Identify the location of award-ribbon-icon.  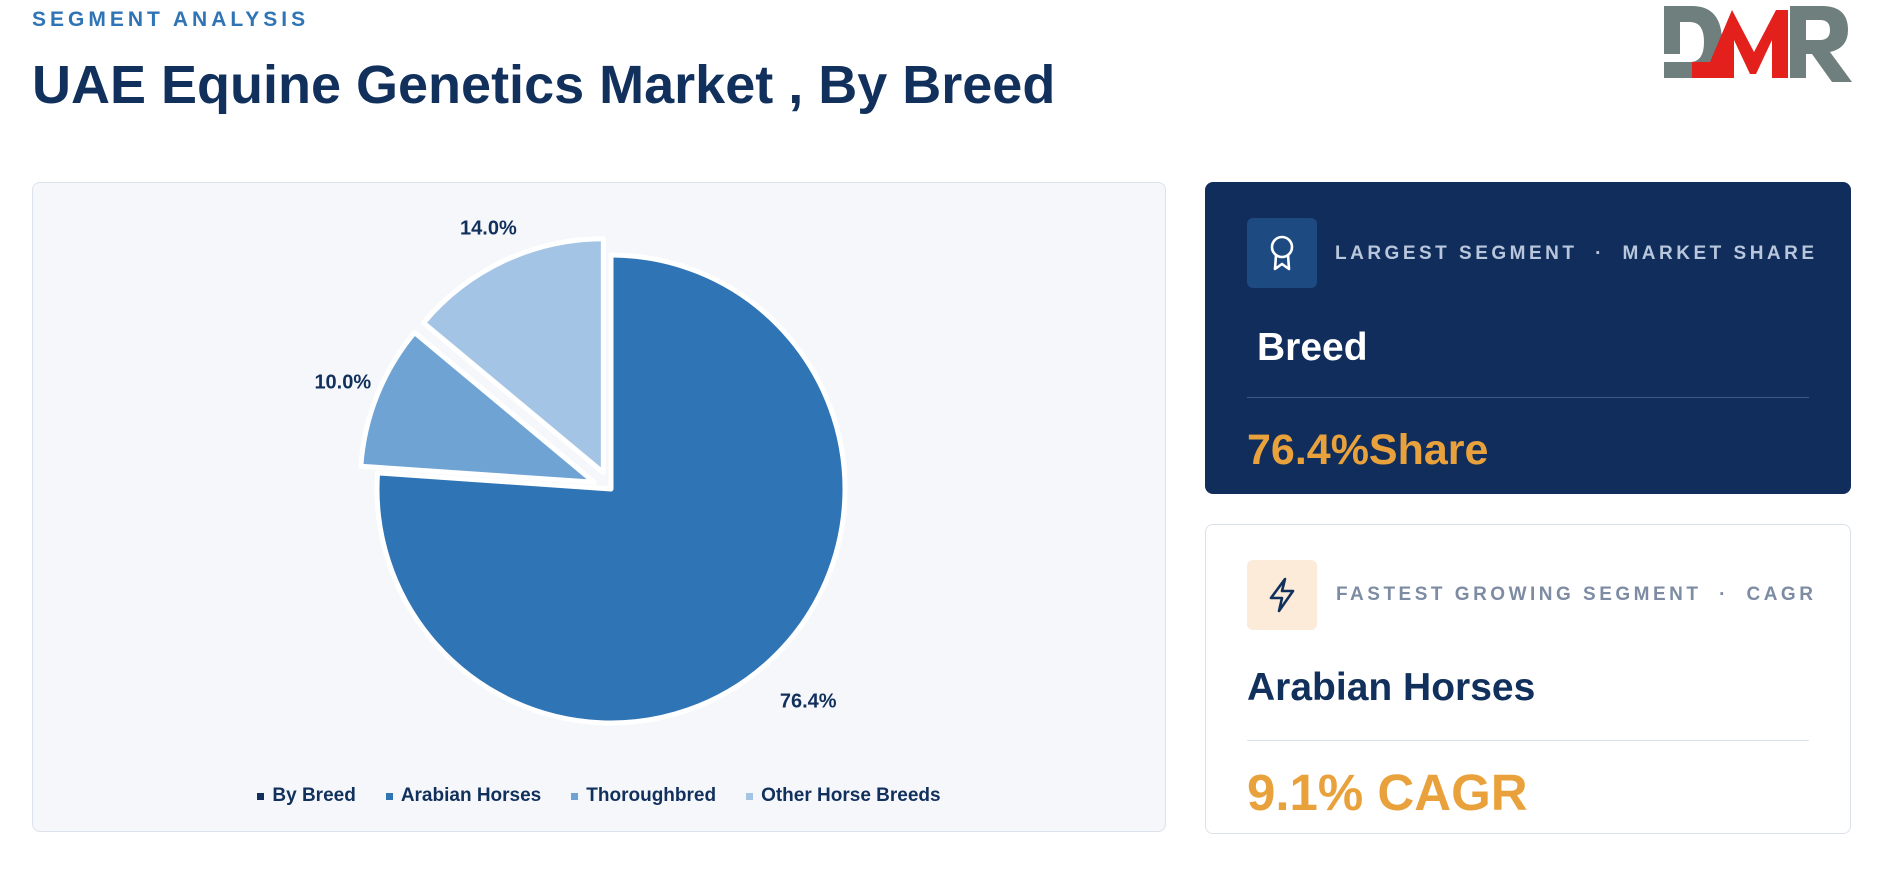
(1282, 253).